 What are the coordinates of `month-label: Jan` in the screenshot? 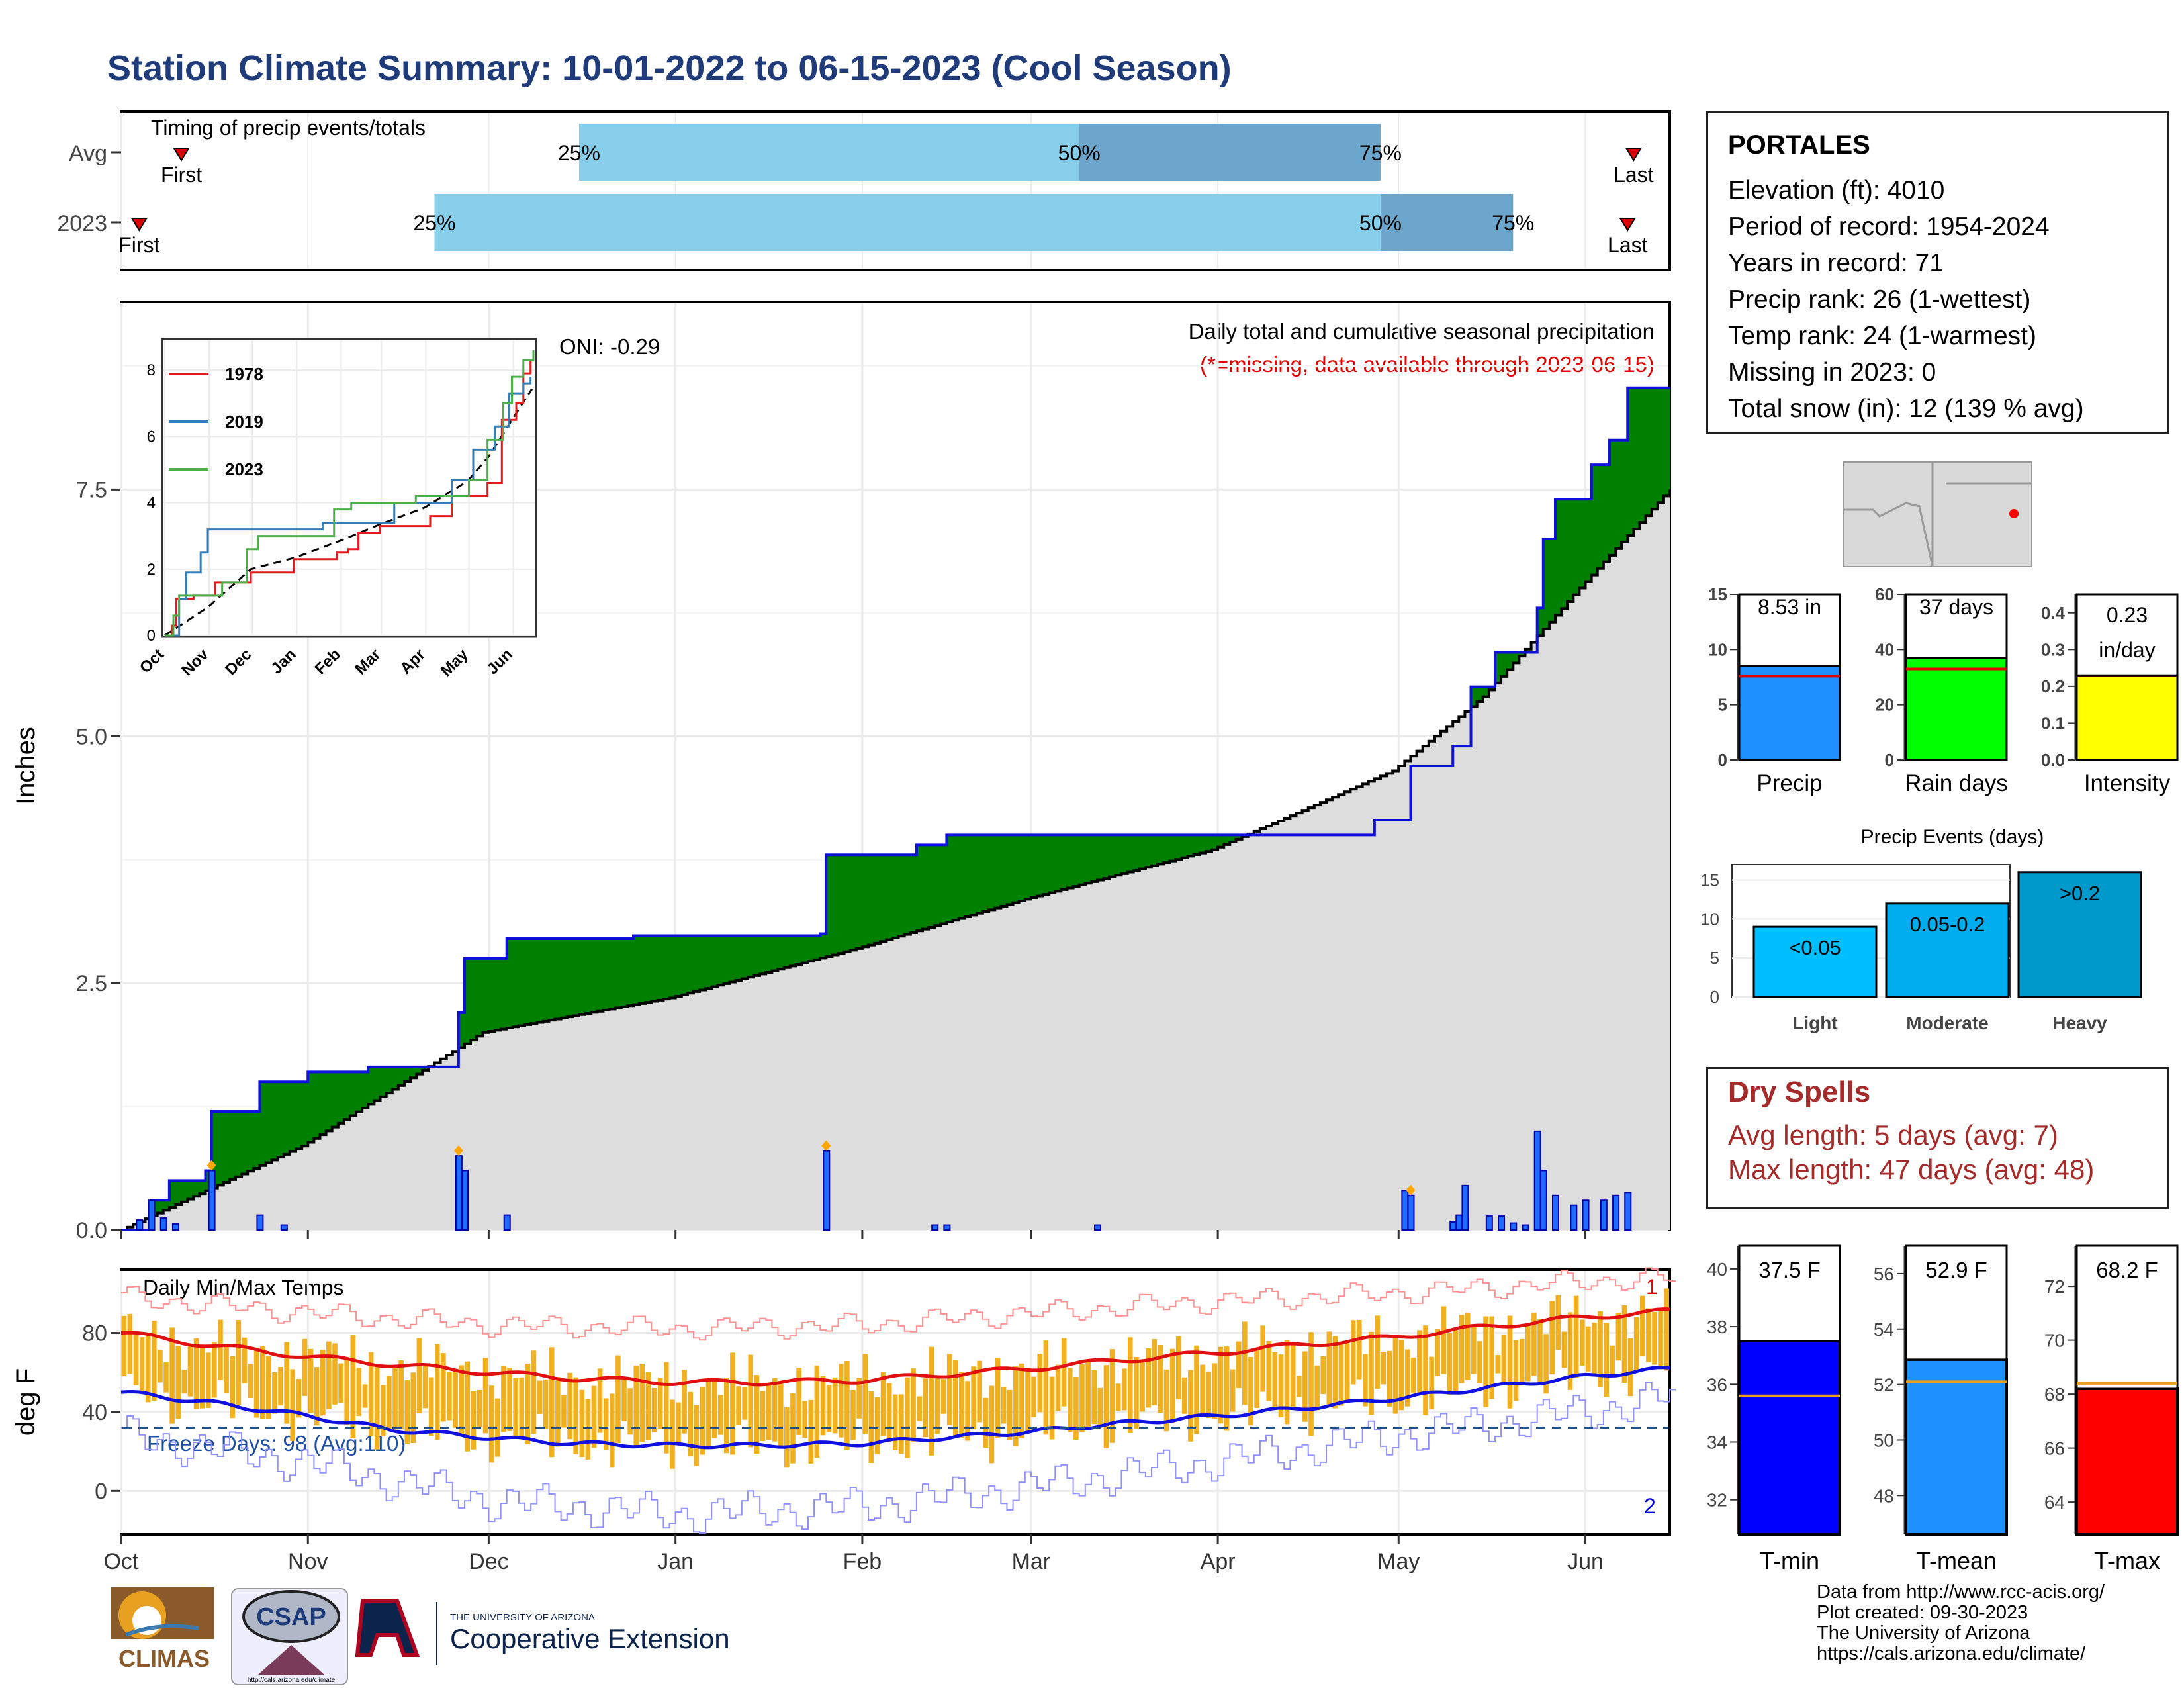 It's located at (675, 1561).